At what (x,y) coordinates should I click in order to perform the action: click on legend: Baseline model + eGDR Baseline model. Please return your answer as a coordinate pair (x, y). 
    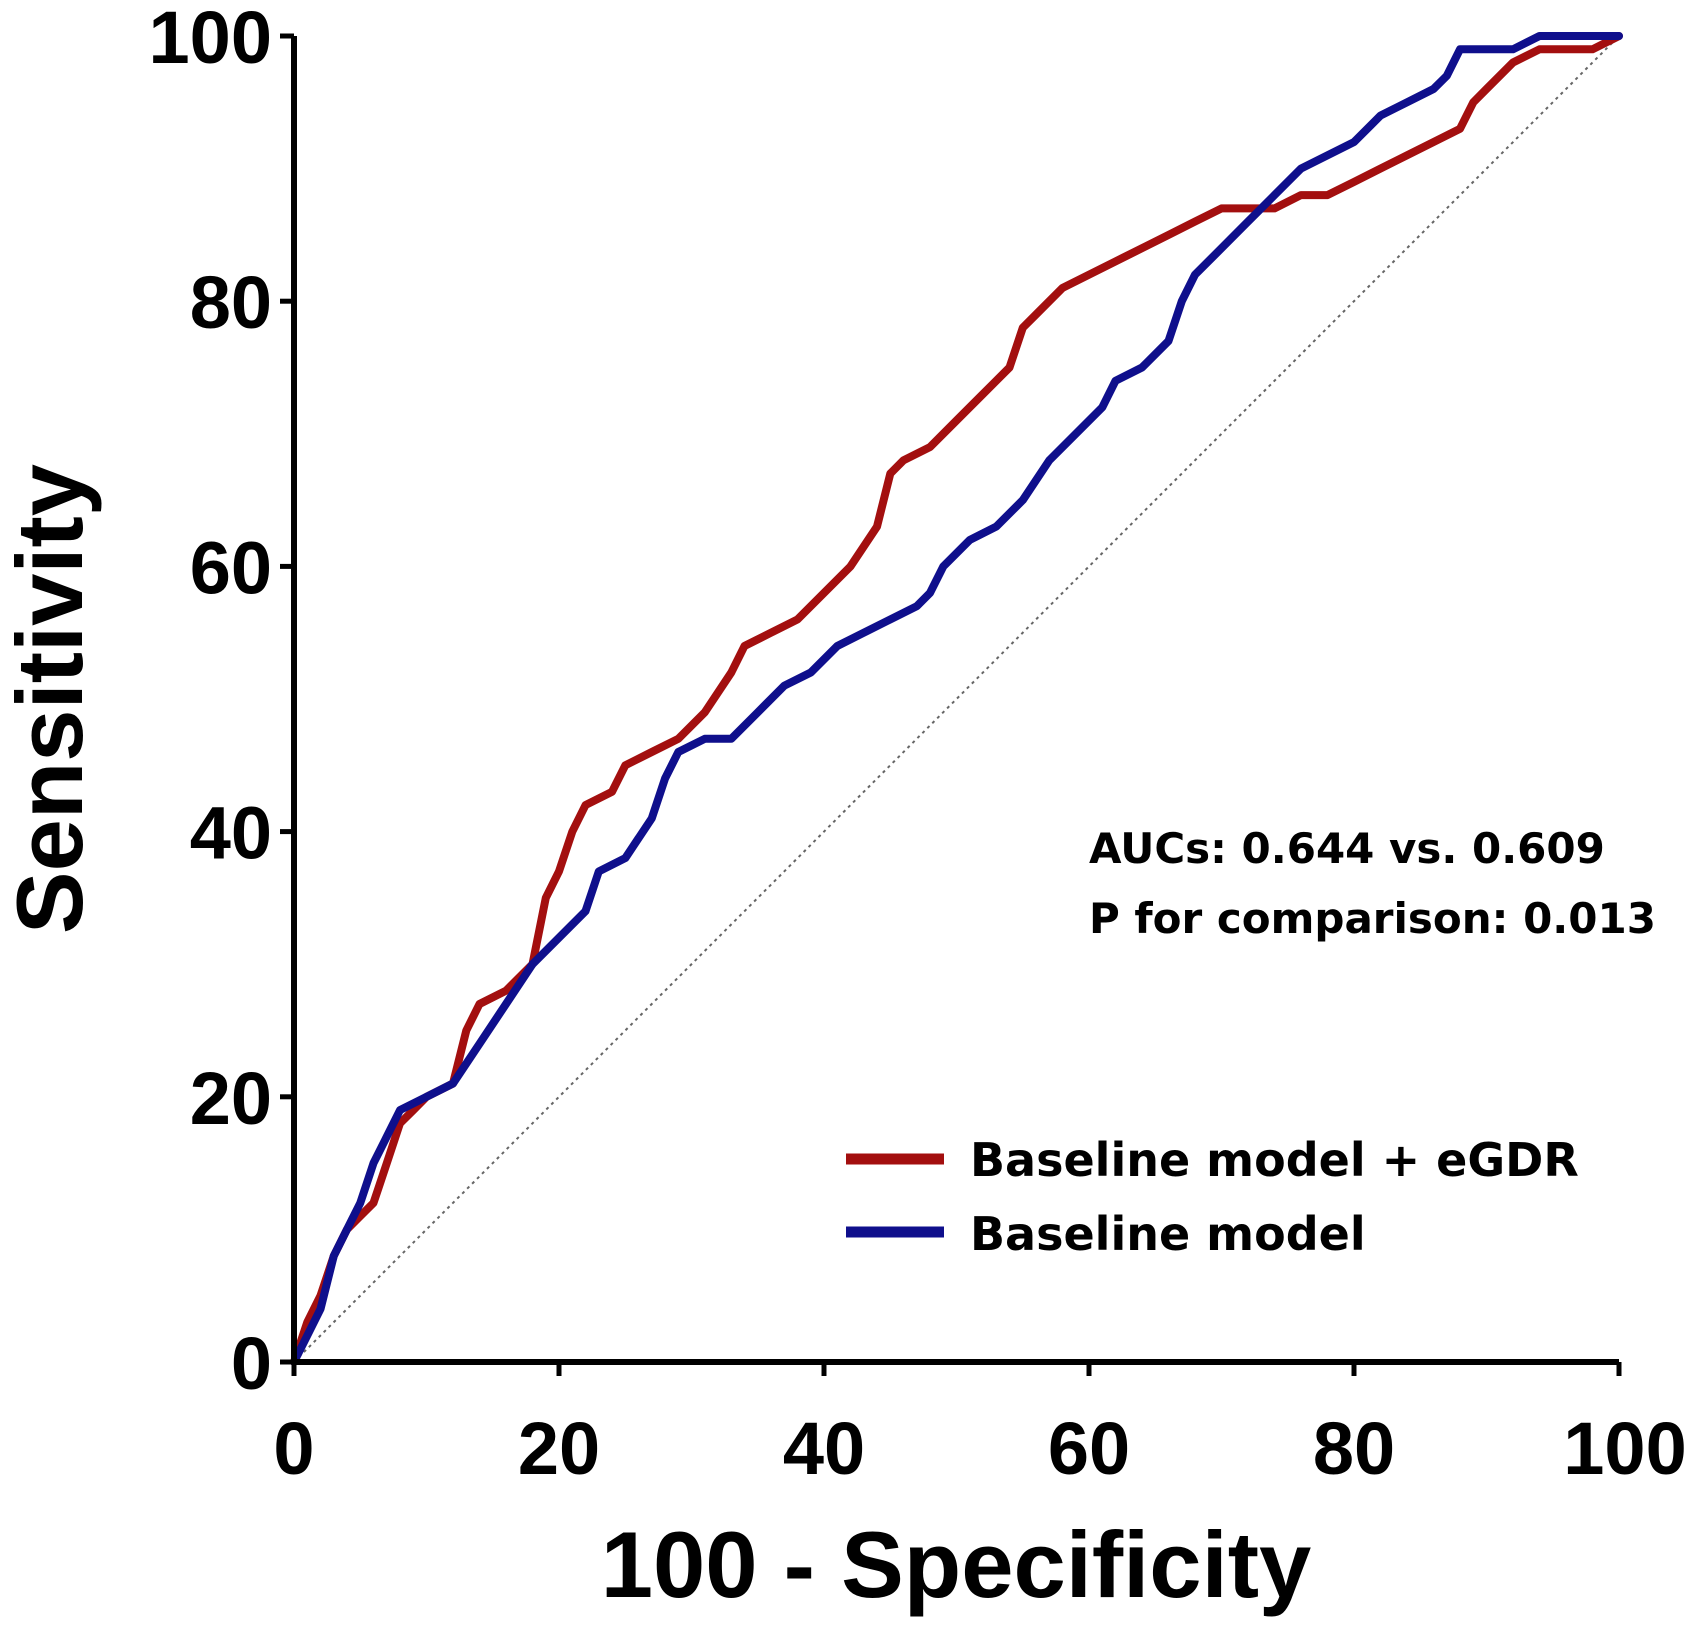
    Looking at the image, I should click on (1212, 1197).